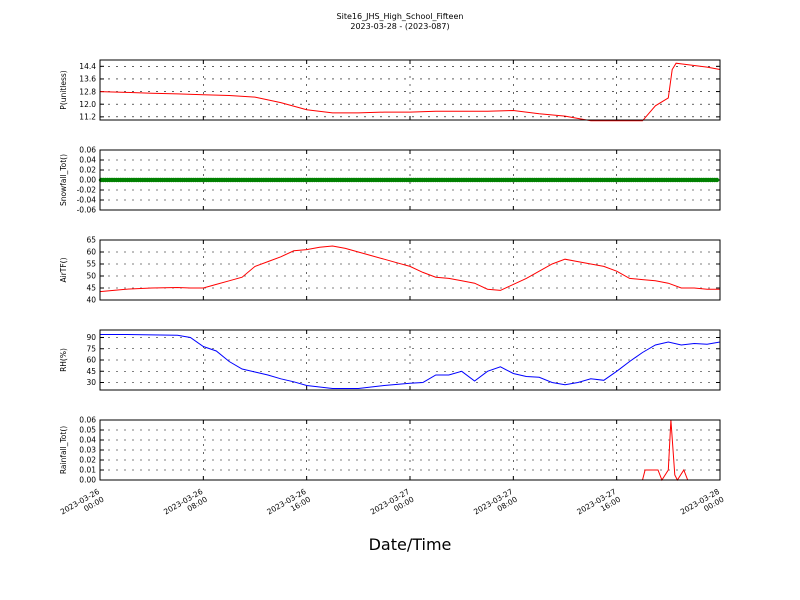 This screenshot has height=600, width=800. What do you see at coordinates (63, 450) in the screenshot?
I see `y-axis-label: Rainfall_Tot()` at bounding box center [63, 450].